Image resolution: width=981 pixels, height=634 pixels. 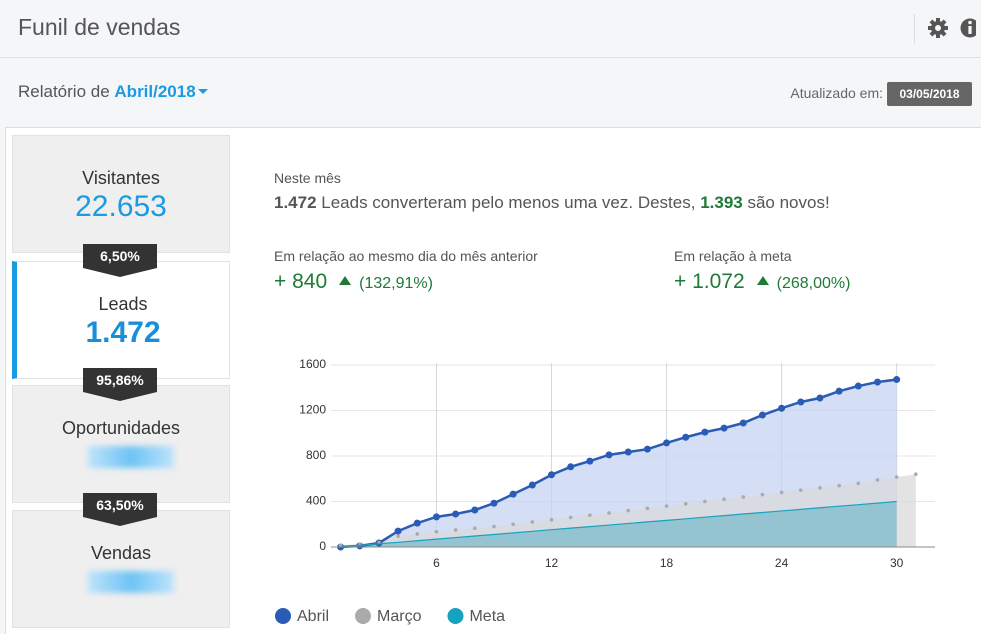 What do you see at coordinates (99, 27) in the screenshot?
I see `page-title: Funil de vendas` at bounding box center [99, 27].